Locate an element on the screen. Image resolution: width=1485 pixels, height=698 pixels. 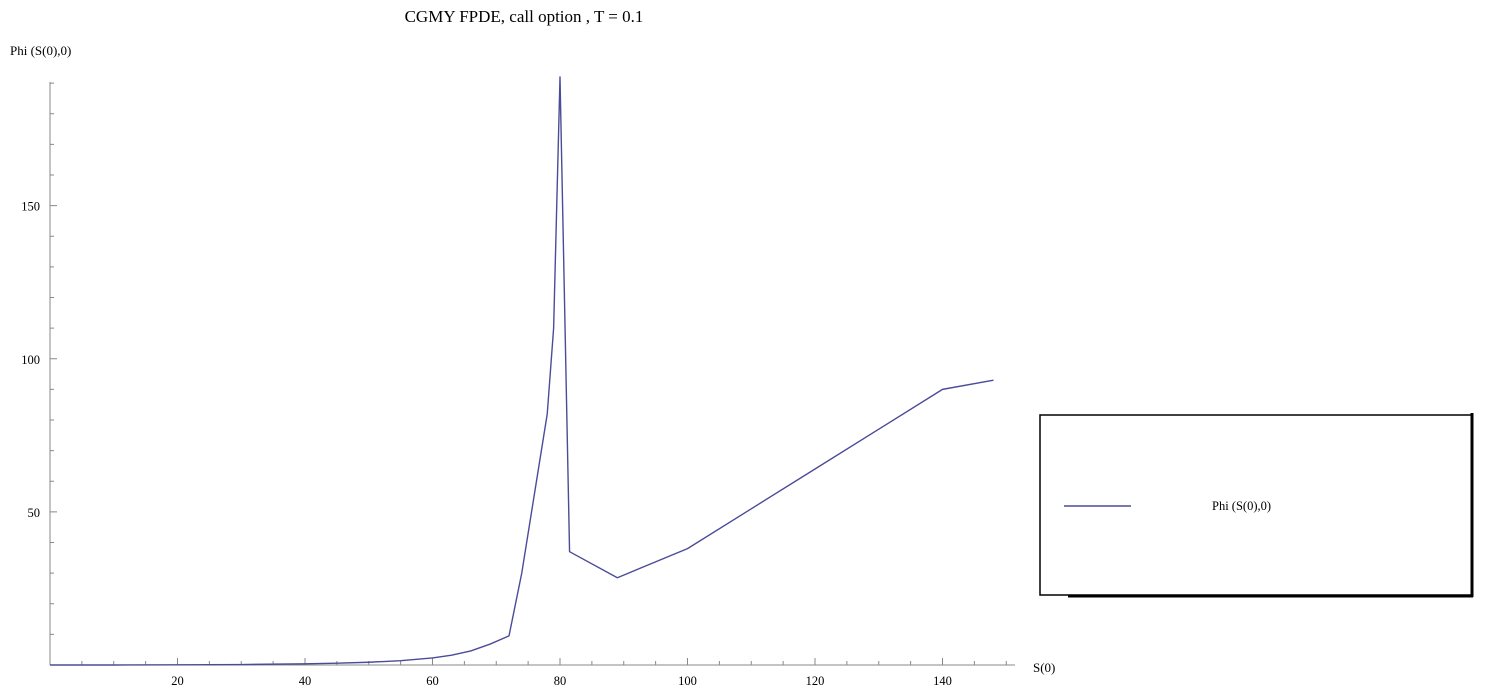
x-tick-label: 80 is located at coordinates (560, 681).